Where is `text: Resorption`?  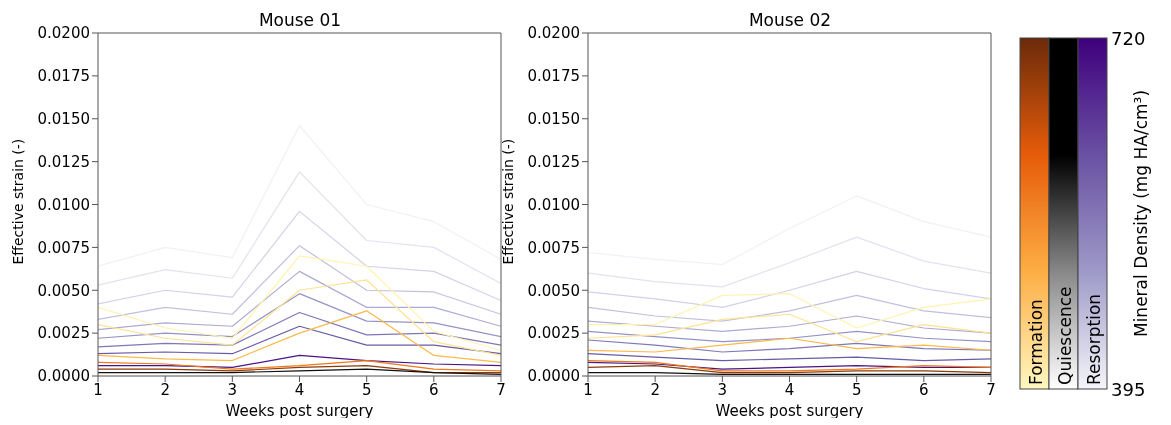 text: Resorption is located at coordinates (1093, 339).